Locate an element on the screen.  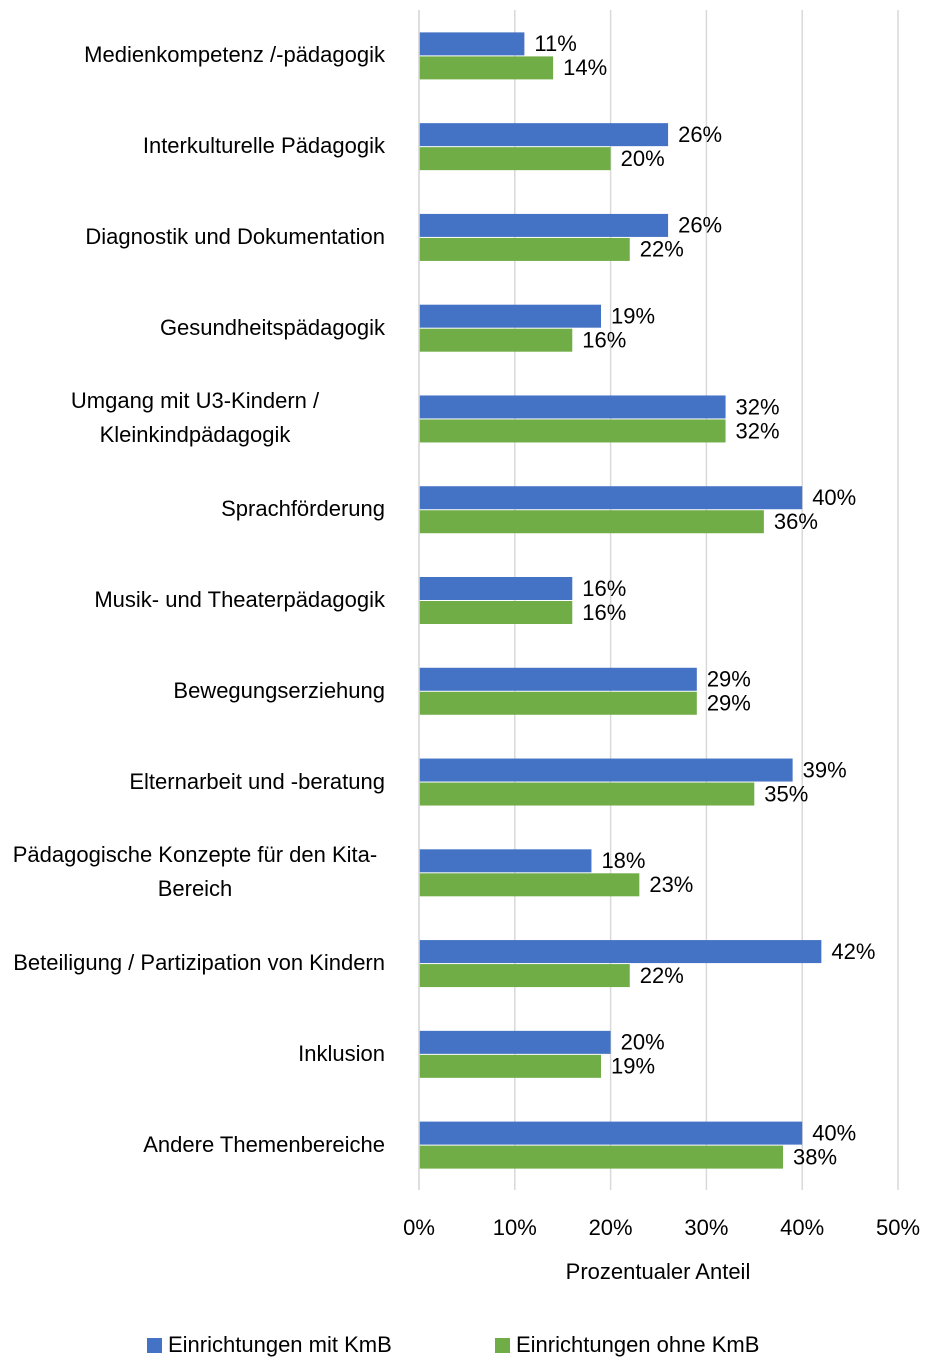
category-label-box: Diagnostik und Dokumentation is located at coordinates (192, 237).